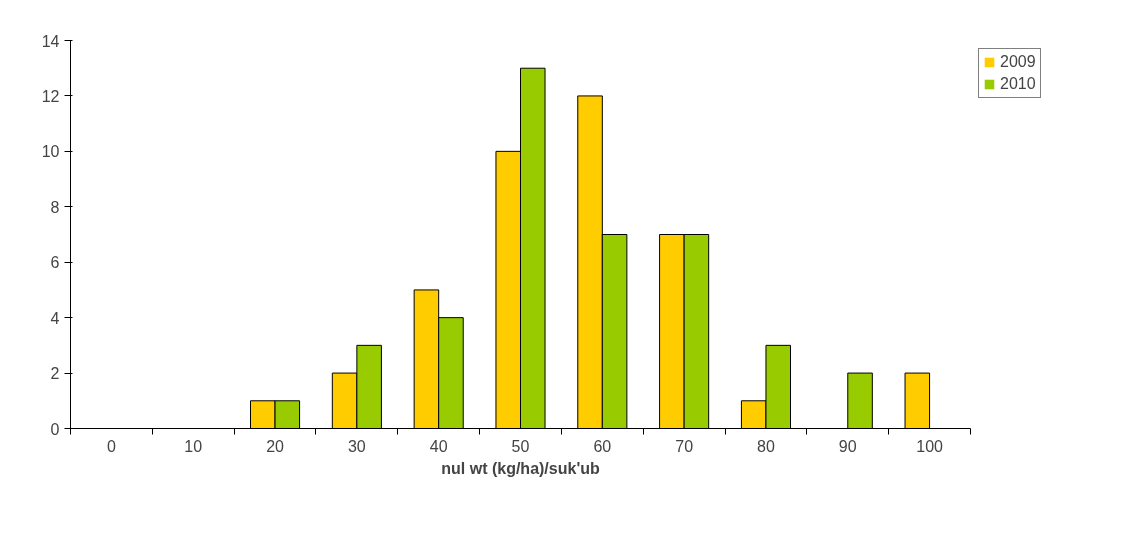 The height and width of the screenshot is (550, 1133). Describe the element at coordinates (55, 207) in the screenshot. I see `y-tick-label: 8` at that location.